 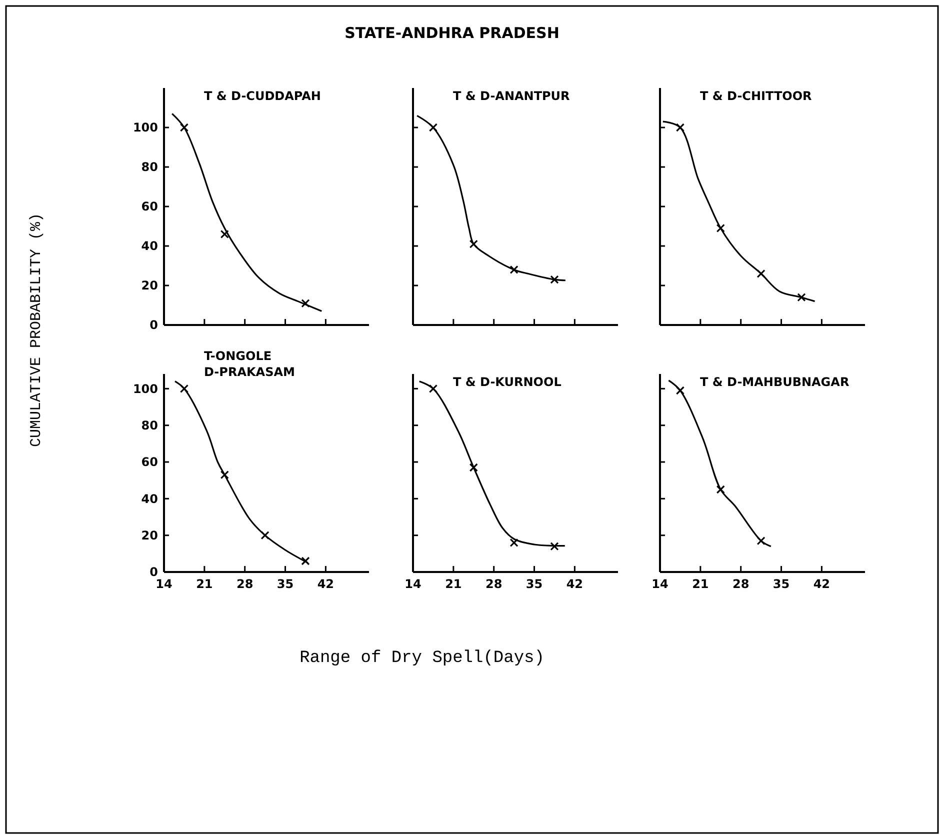 What do you see at coordinates (452, 33) in the screenshot?
I see `text: STATE-ANDHRA PRADESH` at bounding box center [452, 33].